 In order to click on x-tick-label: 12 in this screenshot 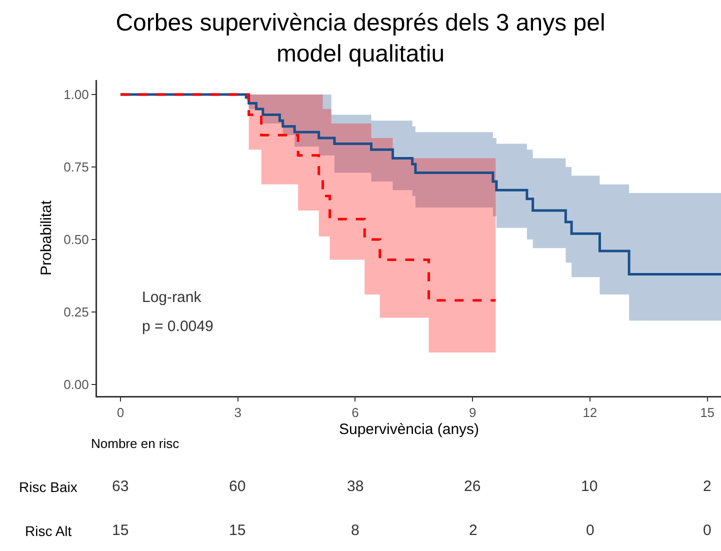, I will do `click(590, 412)`.